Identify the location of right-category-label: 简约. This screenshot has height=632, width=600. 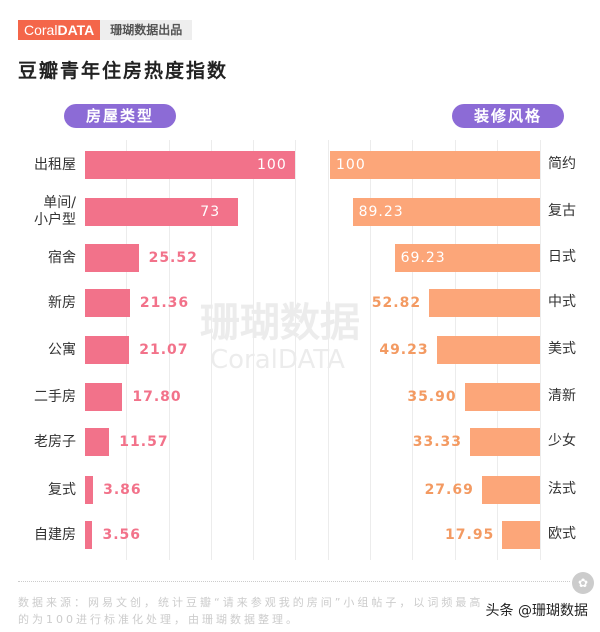
(562, 164).